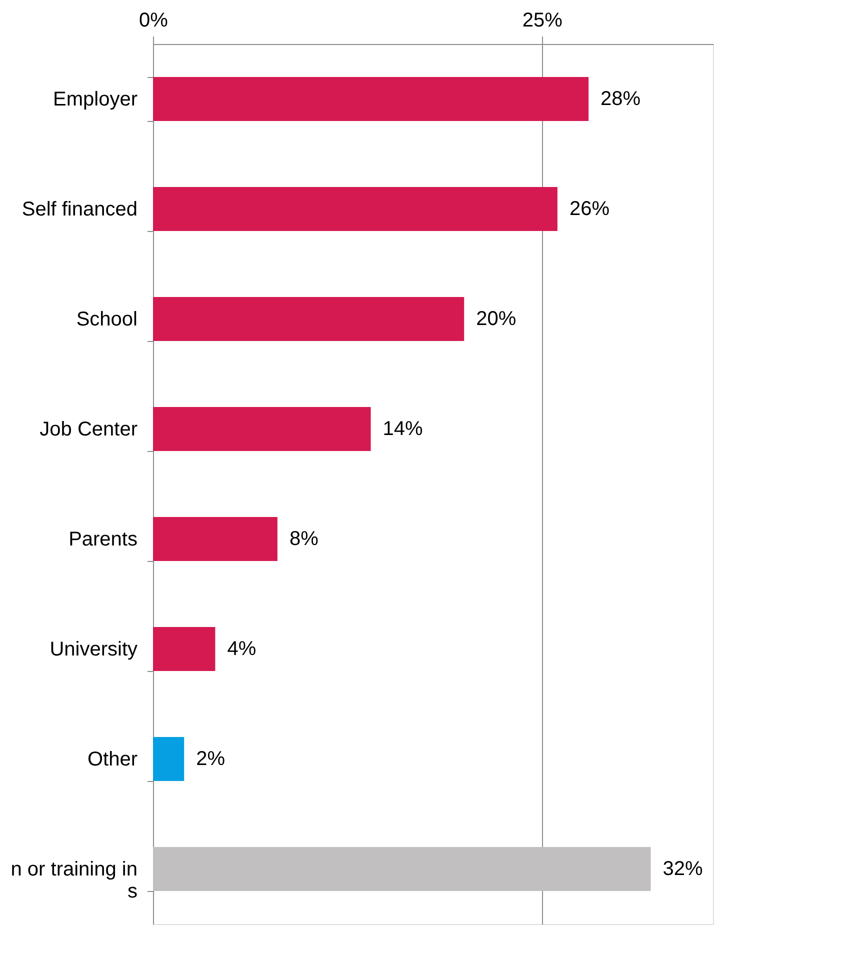 The image size is (850, 977). What do you see at coordinates (496, 319) in the screenshot?
I see `data-label: 20%` at bounding box center [496, 319].